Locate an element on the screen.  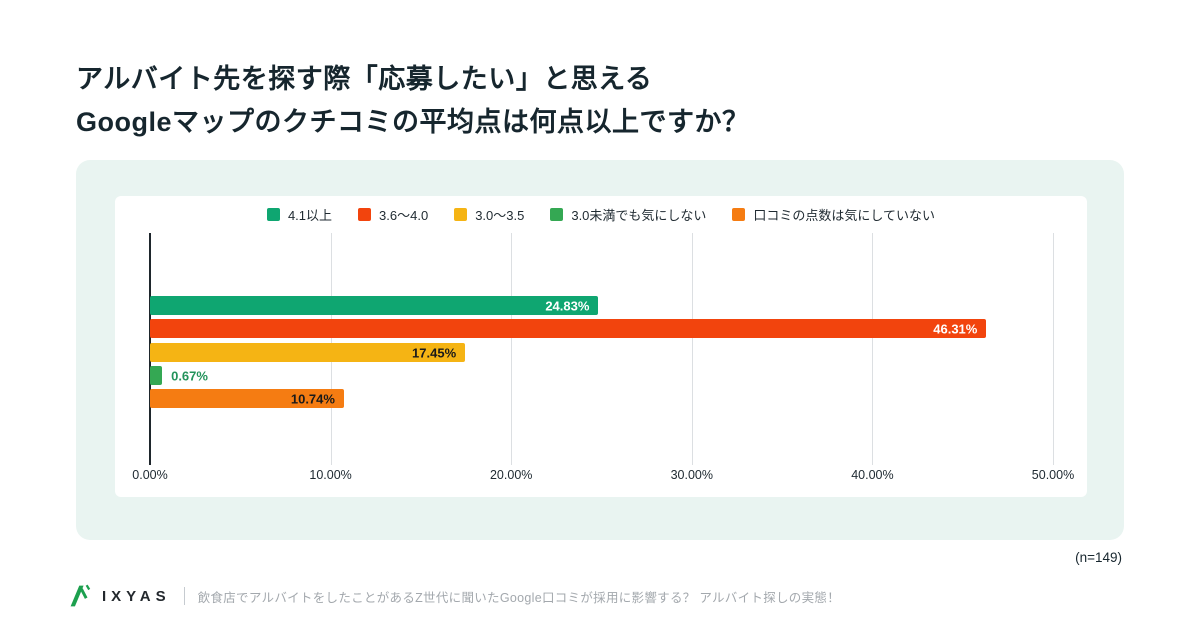
chart-bar: 17.45% is located at coordinates (308, 352).